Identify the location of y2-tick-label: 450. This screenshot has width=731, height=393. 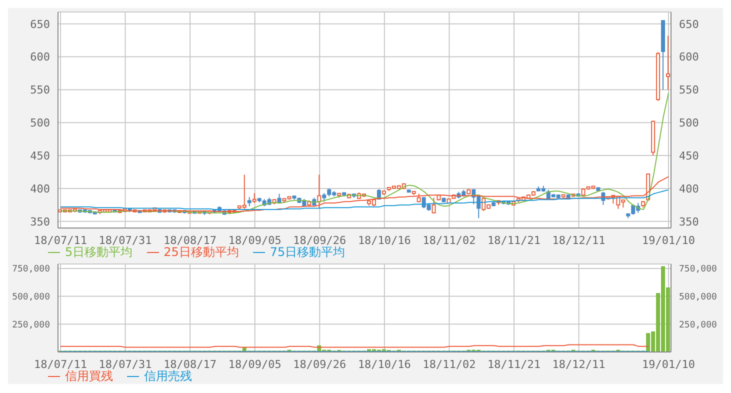
(689, 155).